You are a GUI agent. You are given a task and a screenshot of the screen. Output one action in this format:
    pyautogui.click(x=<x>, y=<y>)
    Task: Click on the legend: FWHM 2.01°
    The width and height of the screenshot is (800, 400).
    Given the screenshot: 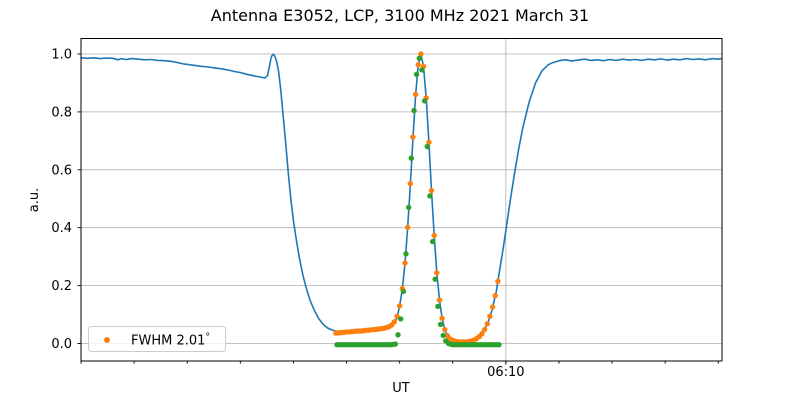 What is the action you would take?
    pyautogui.click(x=157, y=339)
    